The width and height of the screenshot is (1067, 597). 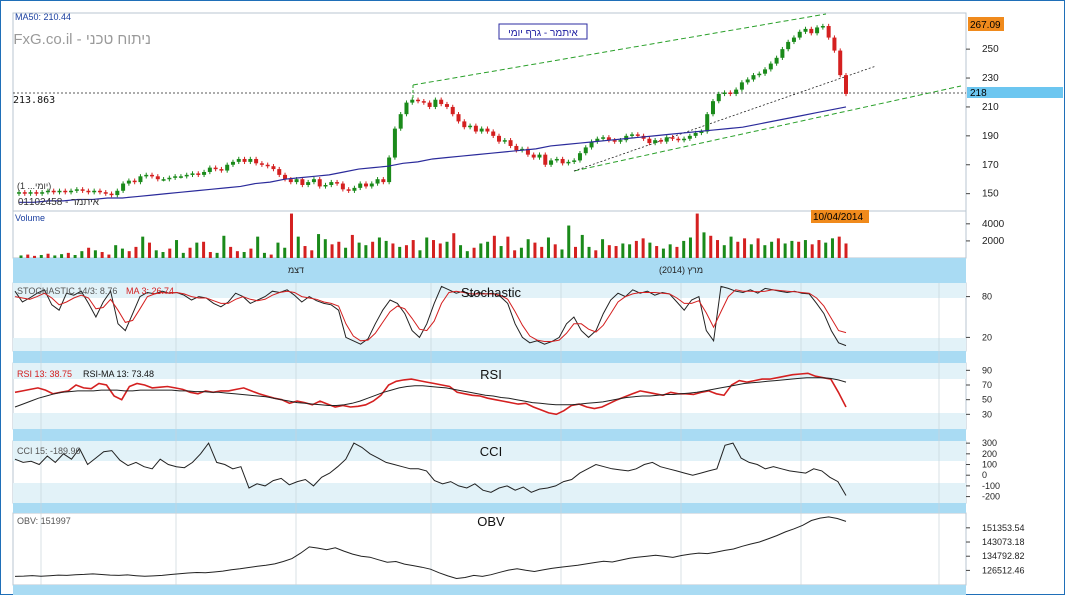 I want to click on obv-tick-label: 126512.46, so click(x=1003, y=570).